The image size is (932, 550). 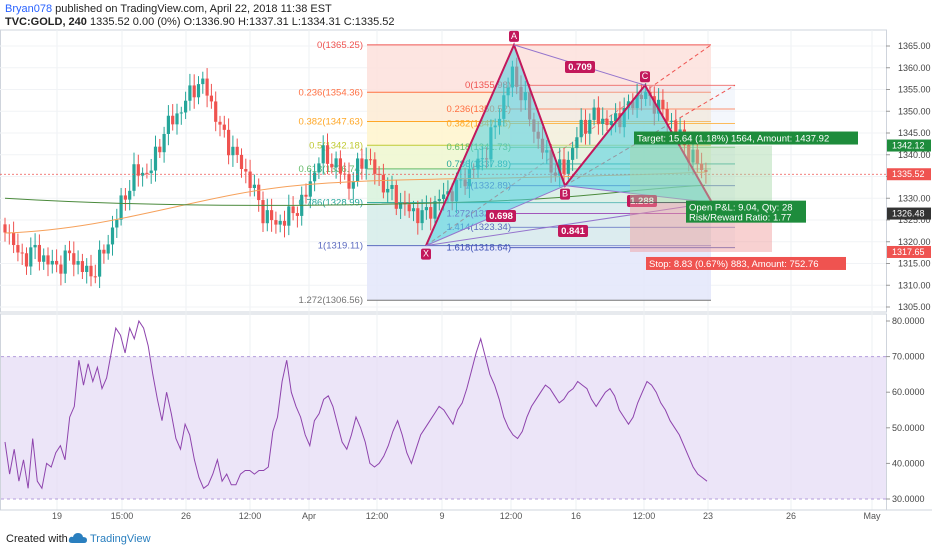 I want to click on price-axis-label: 1330.00, so click(x=914, y=198).